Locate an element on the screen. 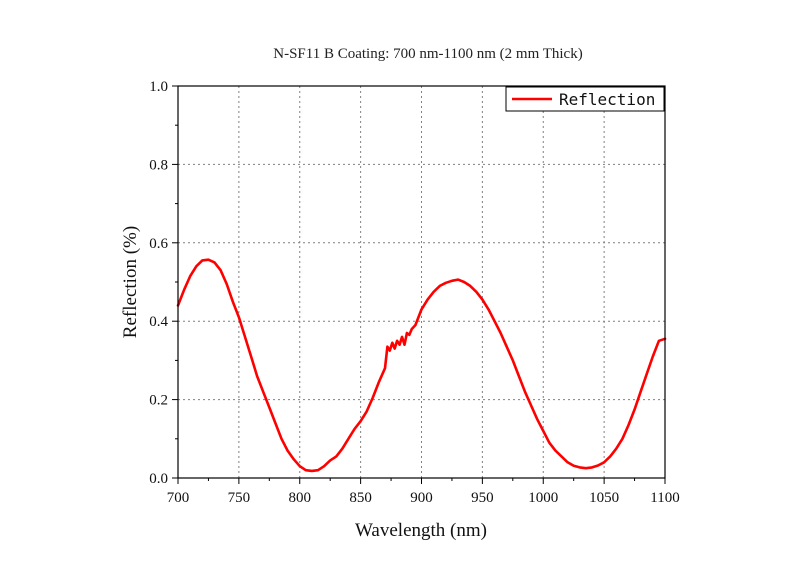 The height and width of the screenshot is (569, 800). y-axis-label: Reflection (%) is located at coordinates (130, 282).